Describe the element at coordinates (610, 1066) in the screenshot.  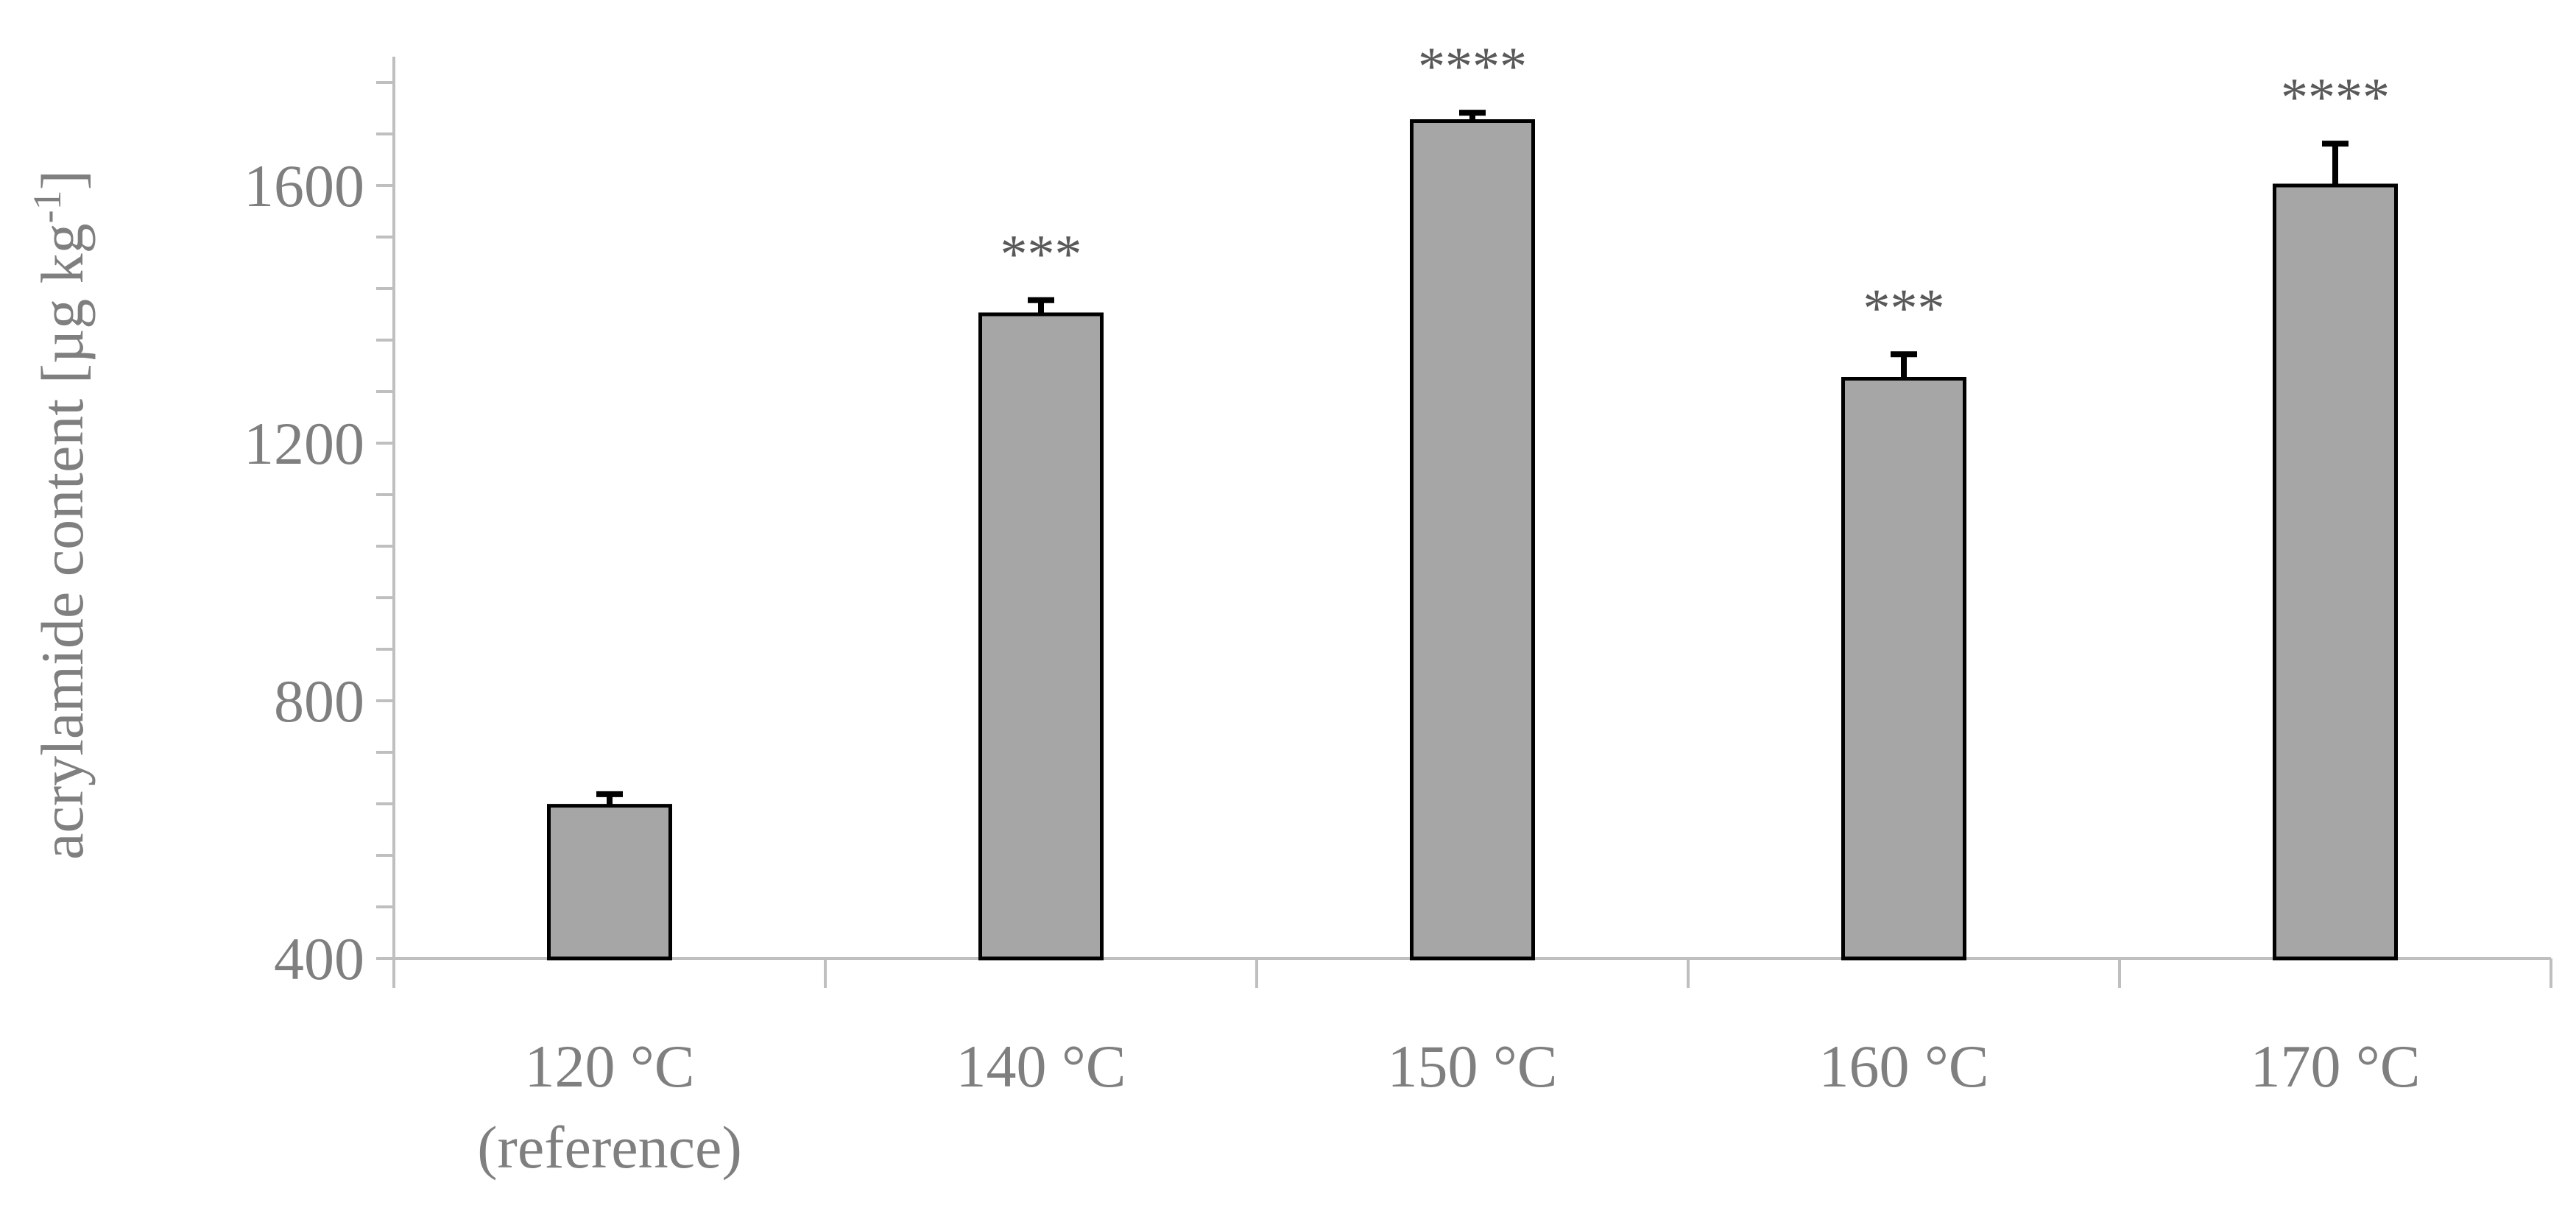
I see `x-category-label: 120 °C` at that location.